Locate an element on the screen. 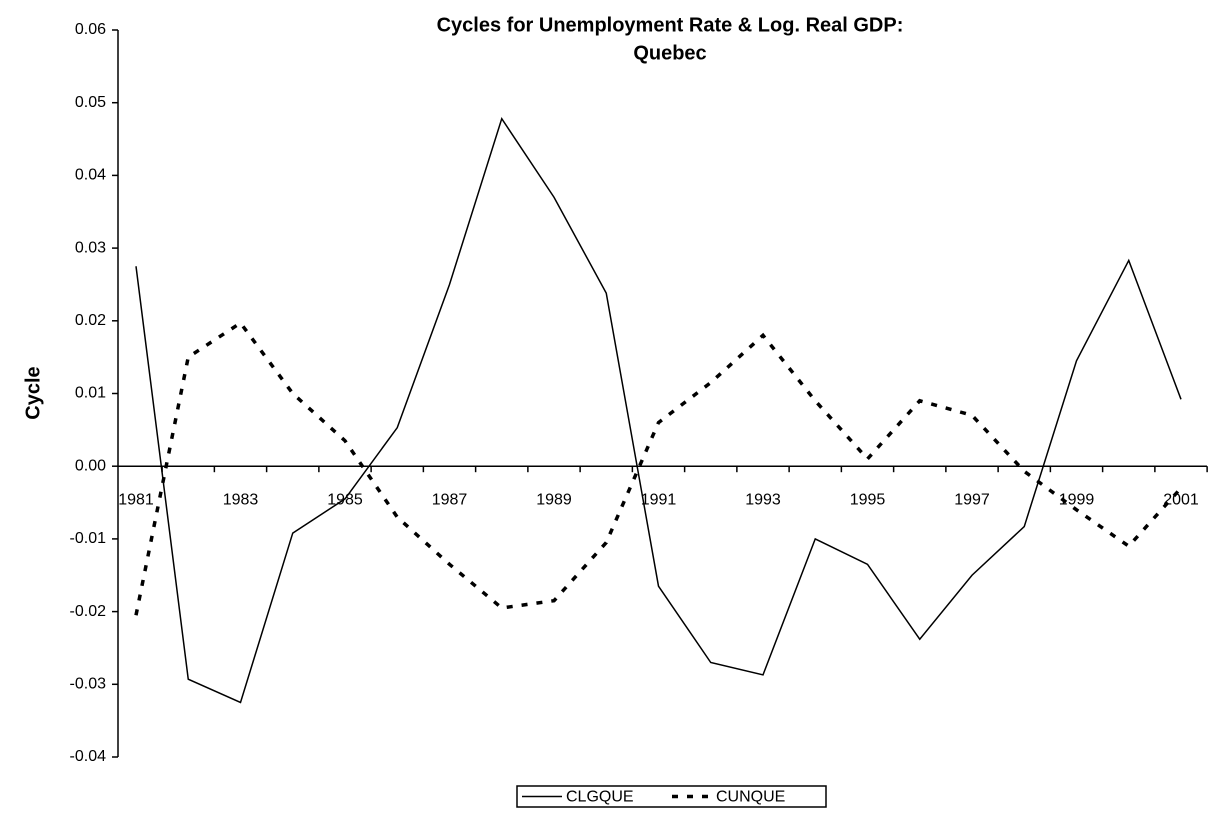  x-tick-label: 1995 is located at coordinates (868, 499).